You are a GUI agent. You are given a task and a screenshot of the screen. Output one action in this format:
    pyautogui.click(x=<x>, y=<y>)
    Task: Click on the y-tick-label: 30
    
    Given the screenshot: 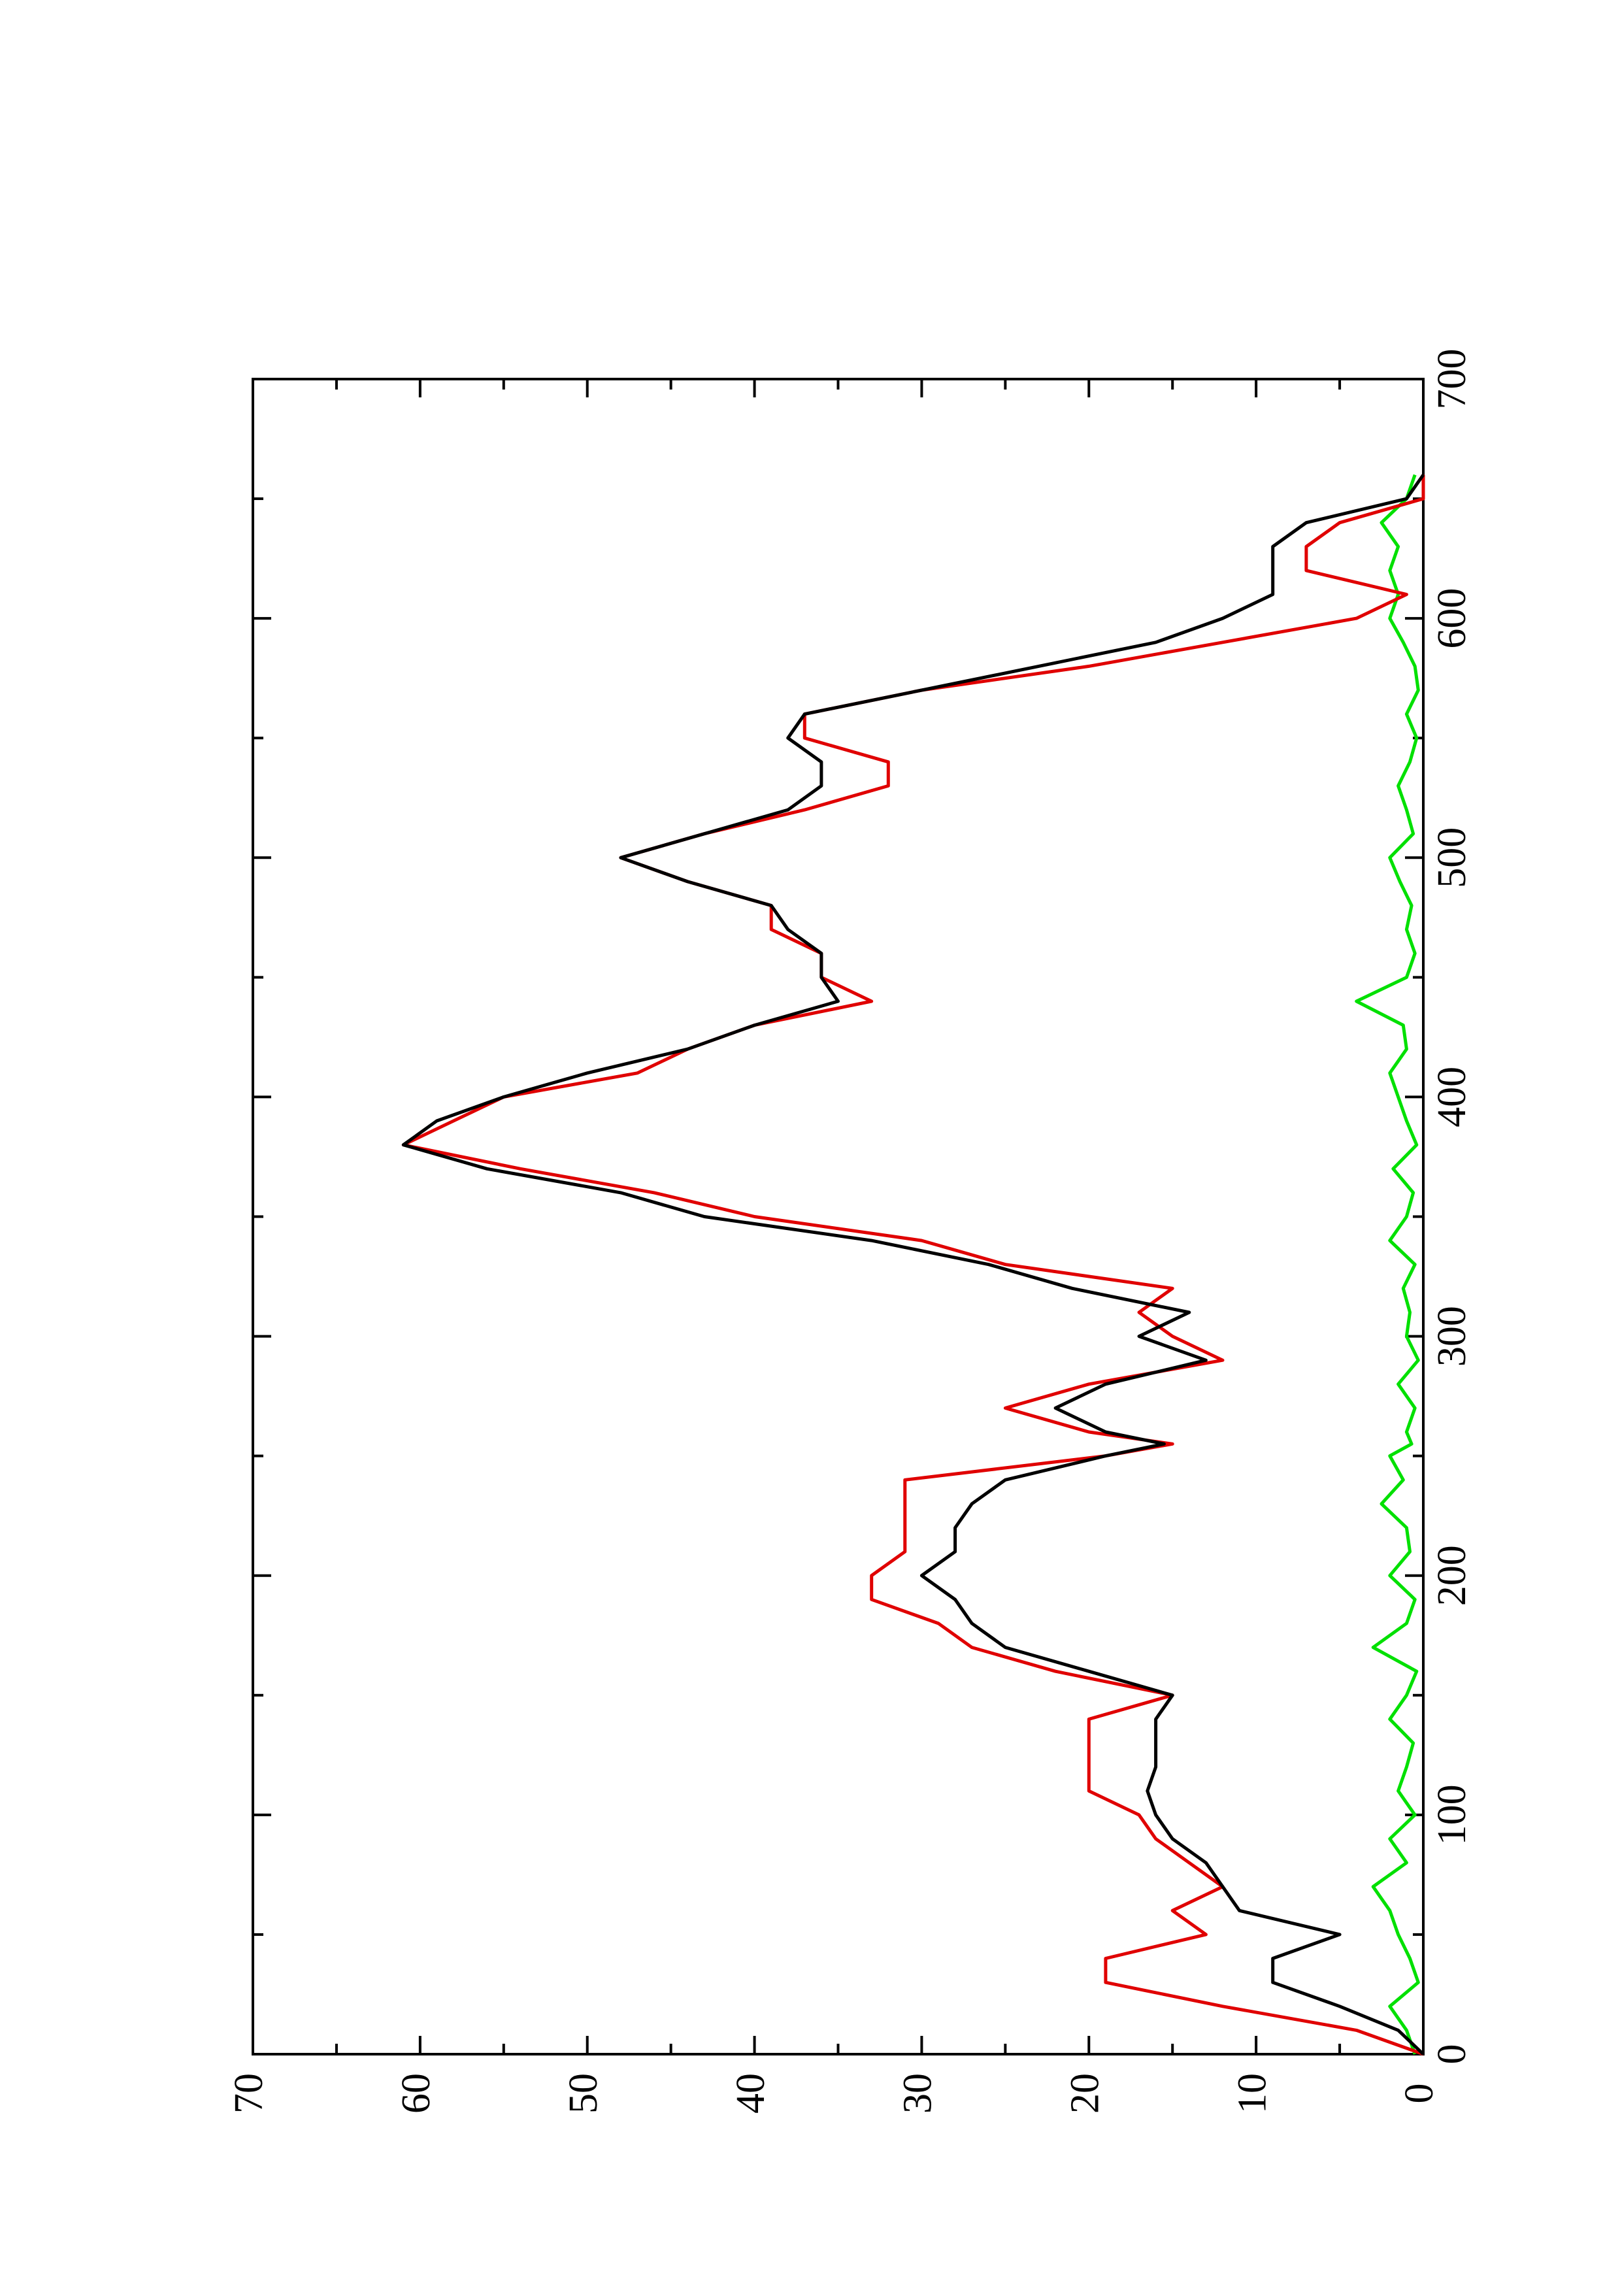 What is the action you would take?
    pyautogui.click(x=918, y=2093)
    